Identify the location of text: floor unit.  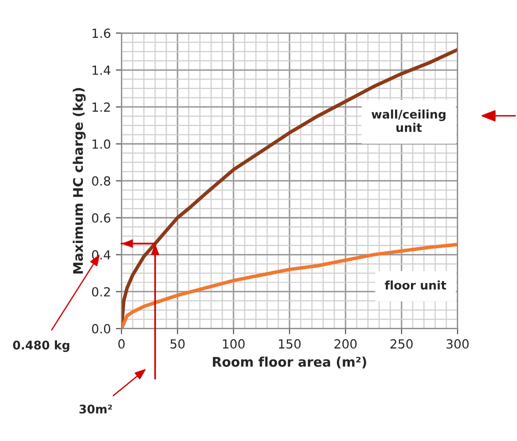
(415, 285).